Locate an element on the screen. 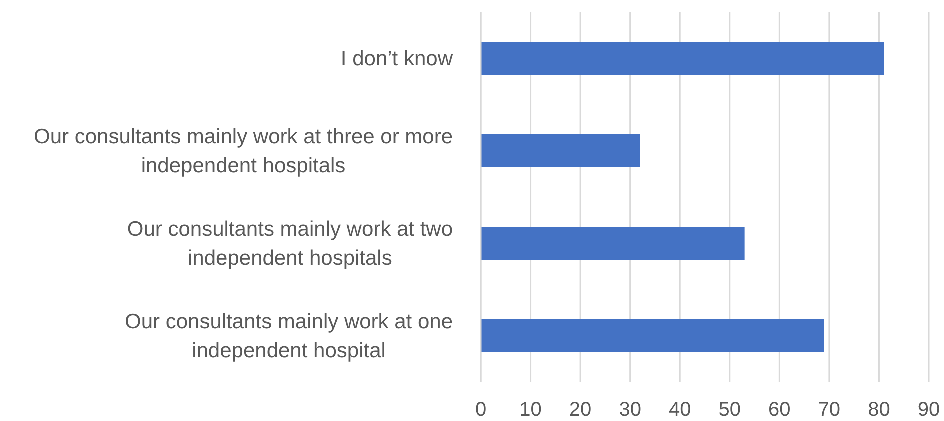 Image resolution: width=944 pixels, height=421 pixels. x-tick-label: 30 is located at coordinates (630, 410).